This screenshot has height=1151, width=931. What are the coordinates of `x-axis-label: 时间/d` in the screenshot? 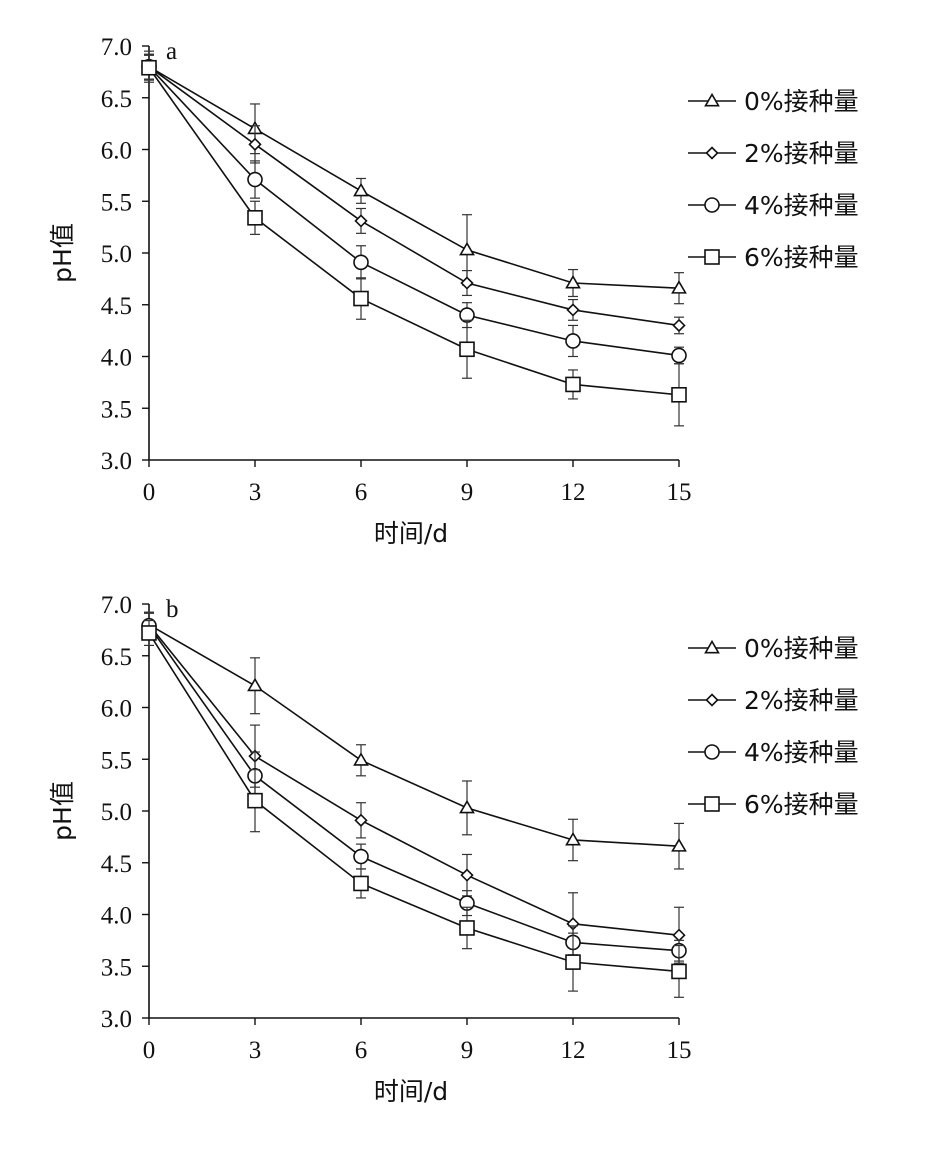 It's located at (411, 1091).